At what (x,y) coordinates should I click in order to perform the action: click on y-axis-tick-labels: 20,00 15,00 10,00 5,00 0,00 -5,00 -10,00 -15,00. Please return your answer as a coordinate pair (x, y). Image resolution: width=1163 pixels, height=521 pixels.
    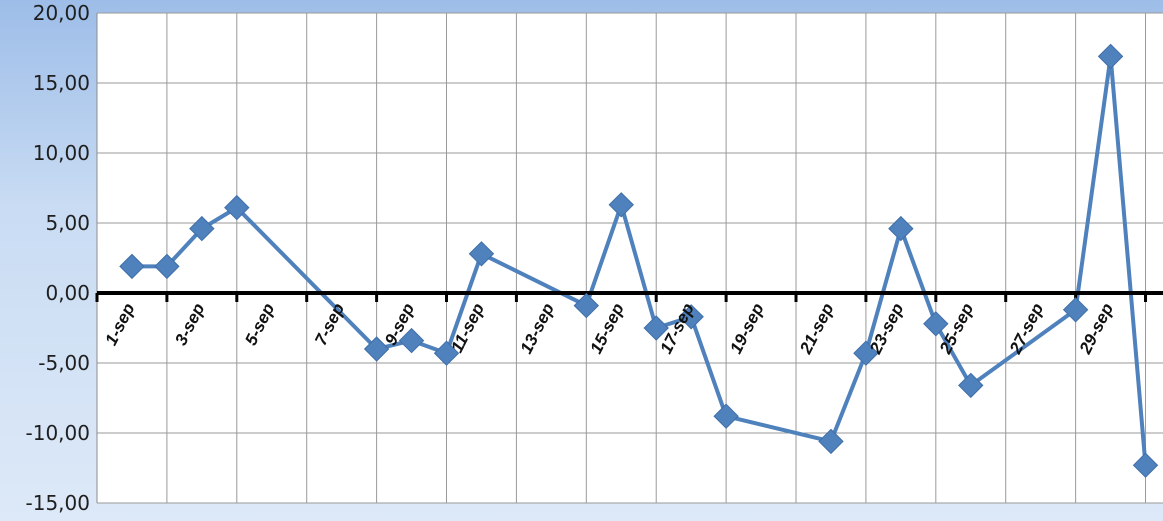
    Looking at the image, I should click on (58, 258).